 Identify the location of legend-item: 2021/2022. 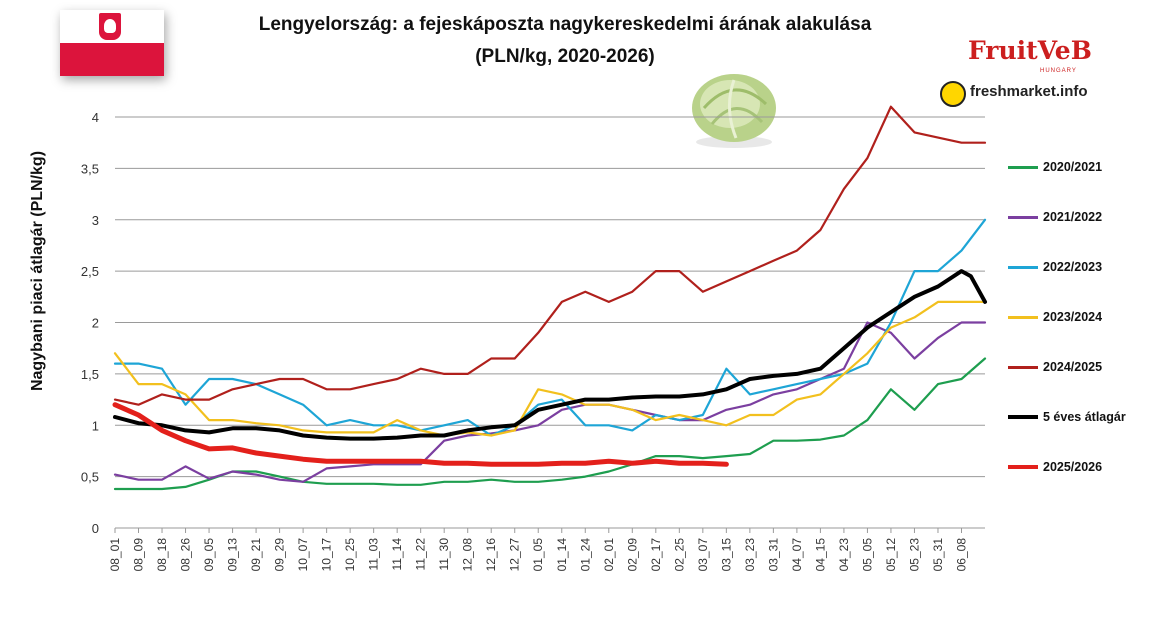
(1055, 217).